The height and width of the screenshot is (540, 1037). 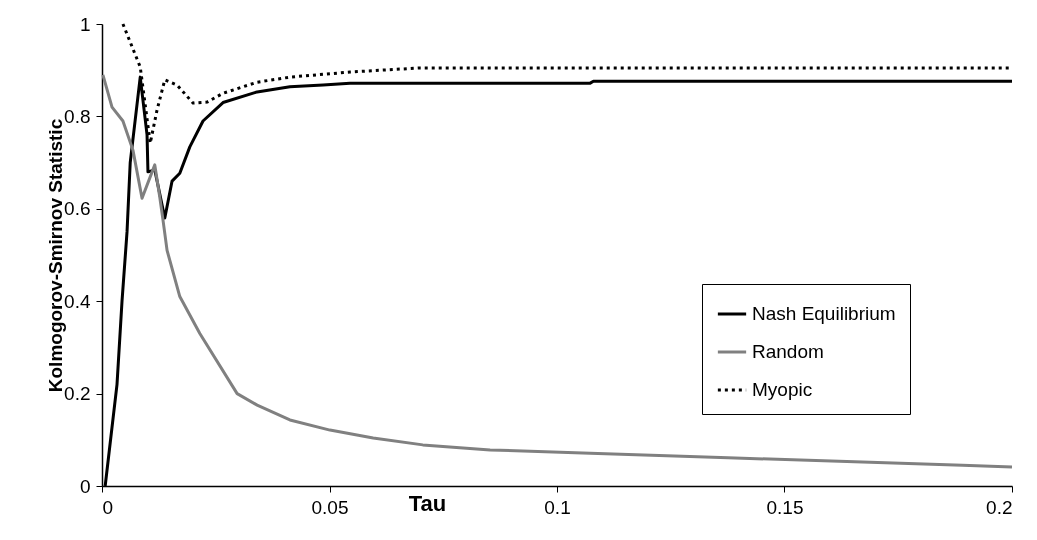 What do you see at coordinates (108, 507) in the screenshot?
I see `x-tick-label: 0` at bounding box center [108, 507].